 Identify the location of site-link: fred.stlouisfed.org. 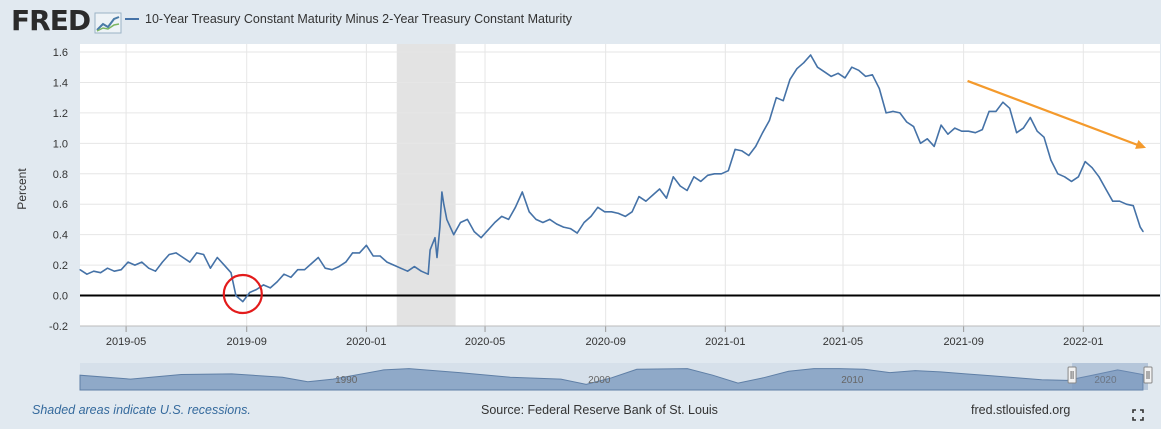
(1021, 410).